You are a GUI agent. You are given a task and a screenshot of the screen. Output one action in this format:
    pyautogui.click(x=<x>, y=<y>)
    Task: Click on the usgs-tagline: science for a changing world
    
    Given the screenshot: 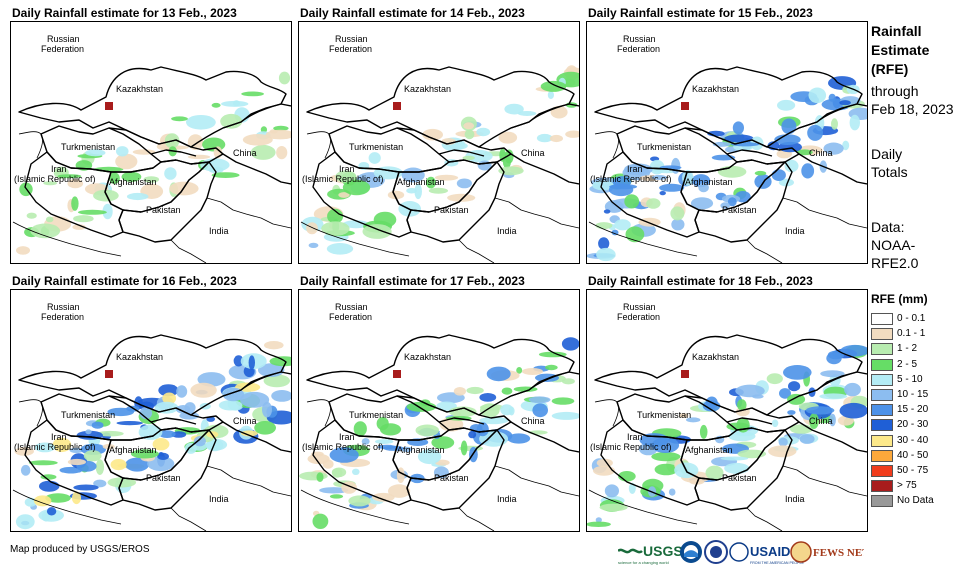 What is the action you would take?
    pyautogui.click(x=643, y=562)
    